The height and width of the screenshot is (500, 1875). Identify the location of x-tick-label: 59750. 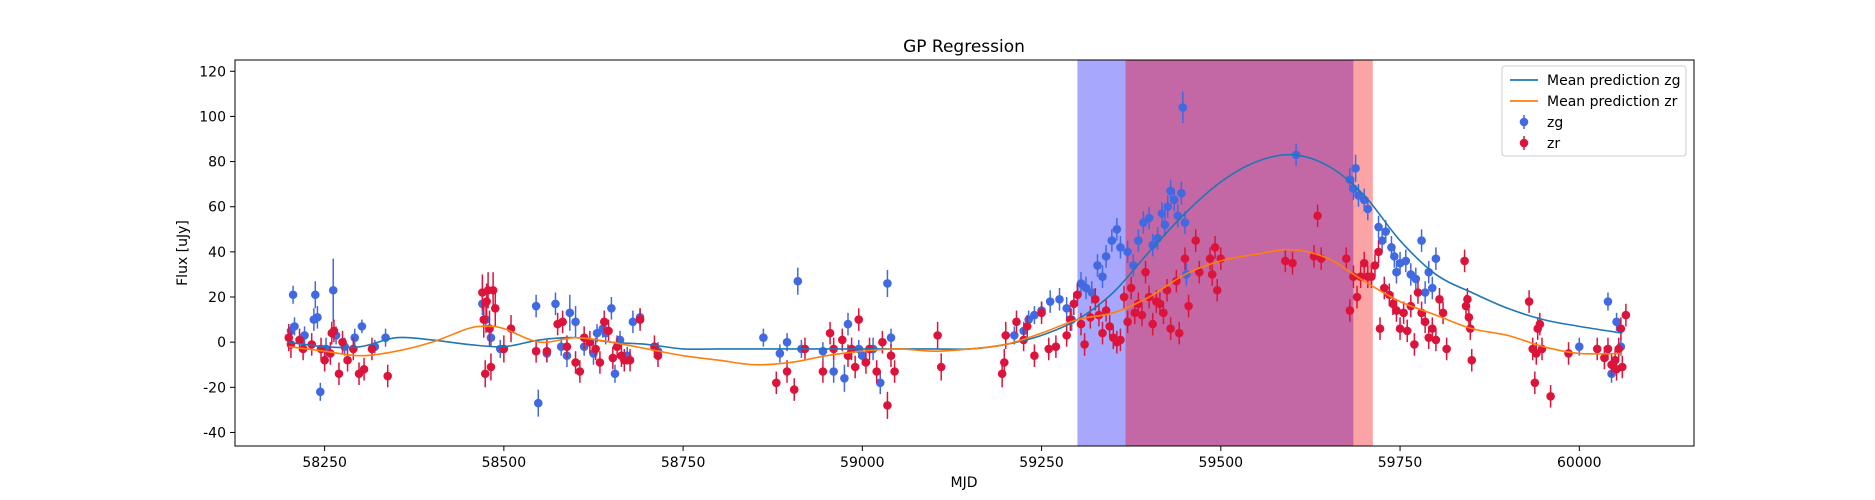
(1400, 463).